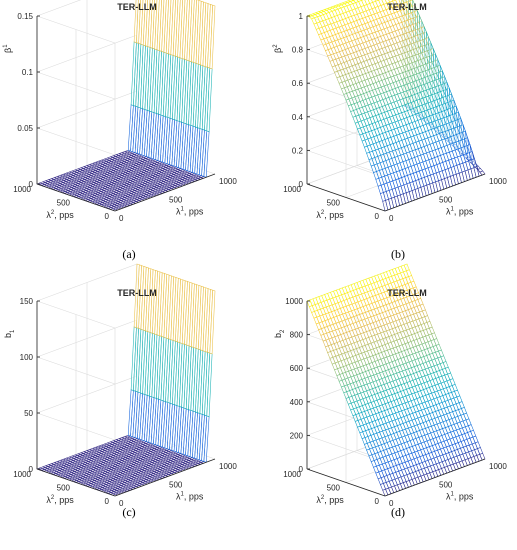 The height and width of the screenshot is (550, 517). I want to click on z-tick-label: 1, so click(301, 16).